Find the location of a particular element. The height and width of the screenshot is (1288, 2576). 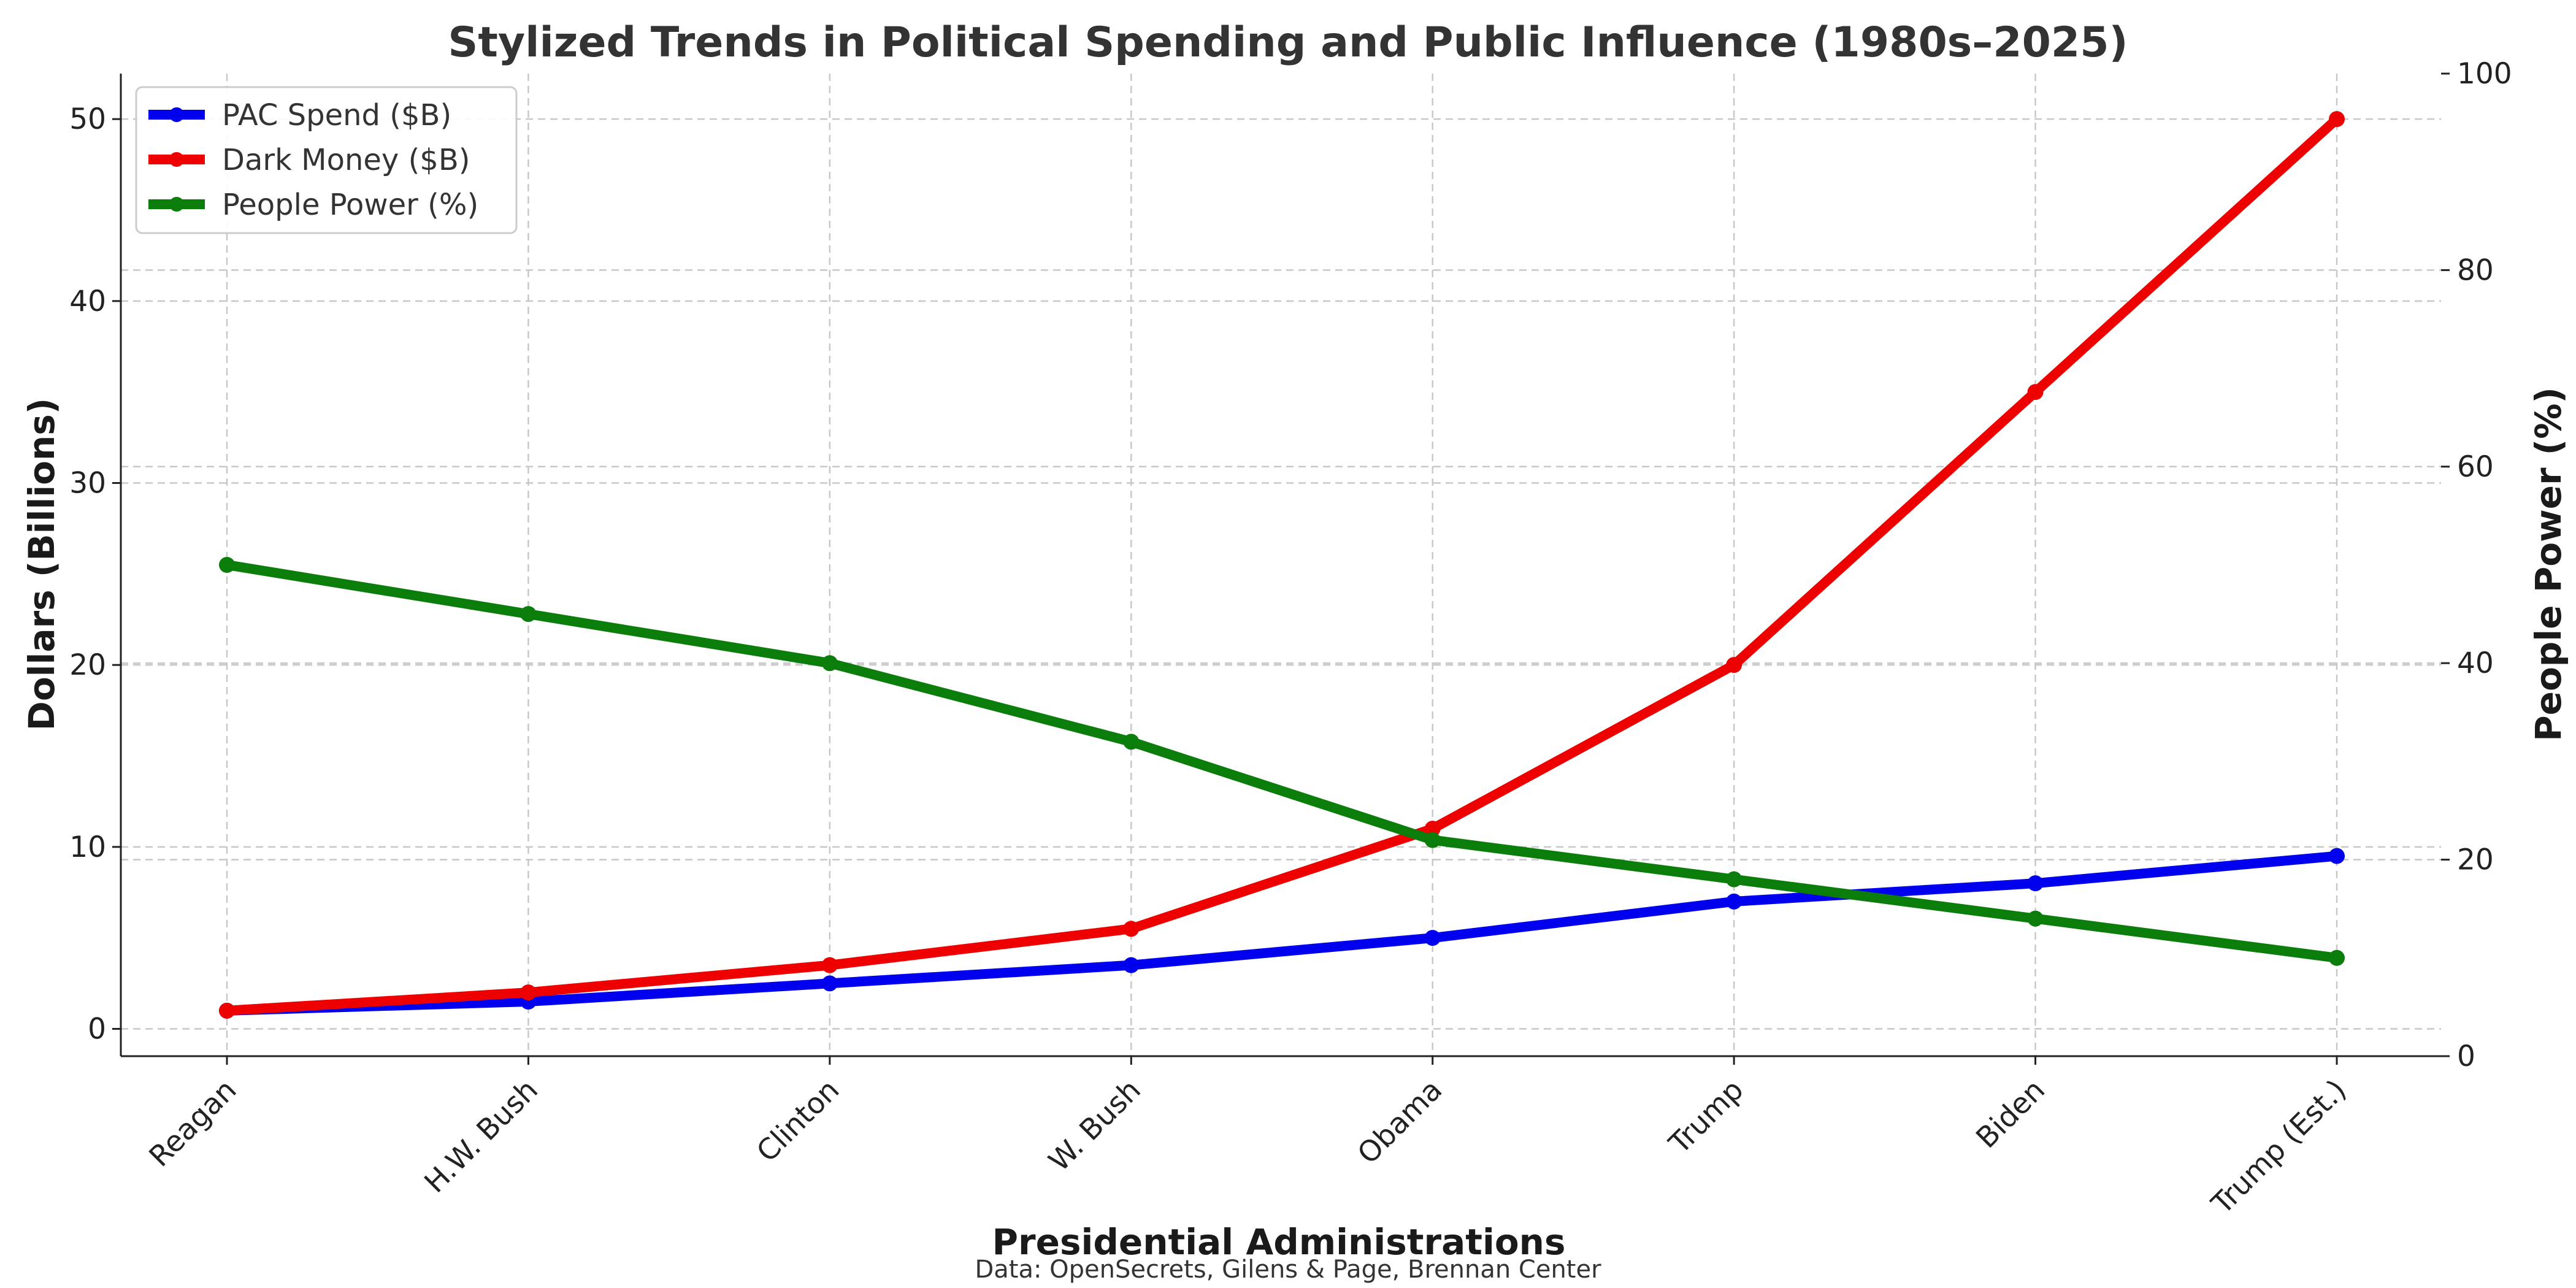

x-tick-label: H.W. Bush is located at coordinates (481, 1136).